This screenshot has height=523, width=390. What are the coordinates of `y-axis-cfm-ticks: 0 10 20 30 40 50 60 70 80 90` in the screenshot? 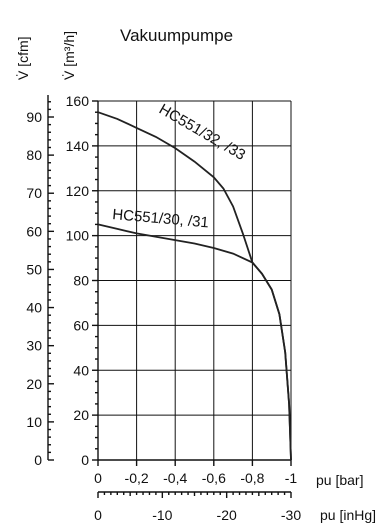 It's located at (40, 284).